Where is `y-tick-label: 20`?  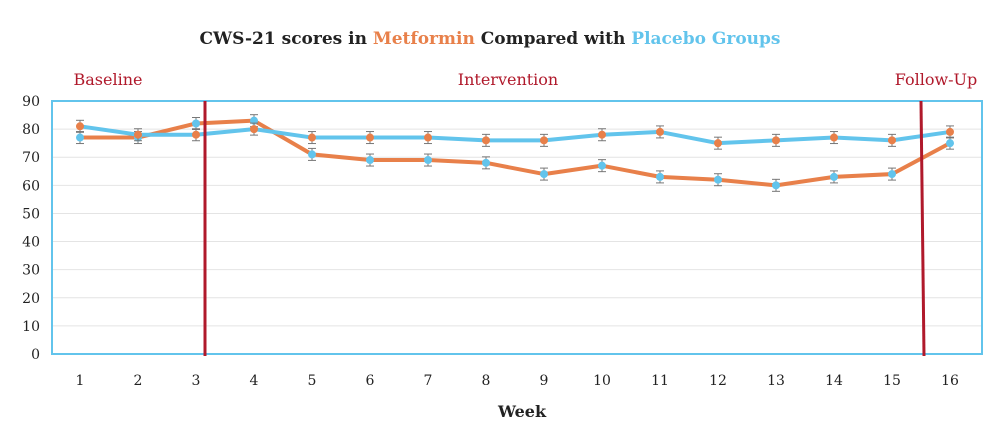
y-tick-label: 20 is located at coordinates (31, 299).